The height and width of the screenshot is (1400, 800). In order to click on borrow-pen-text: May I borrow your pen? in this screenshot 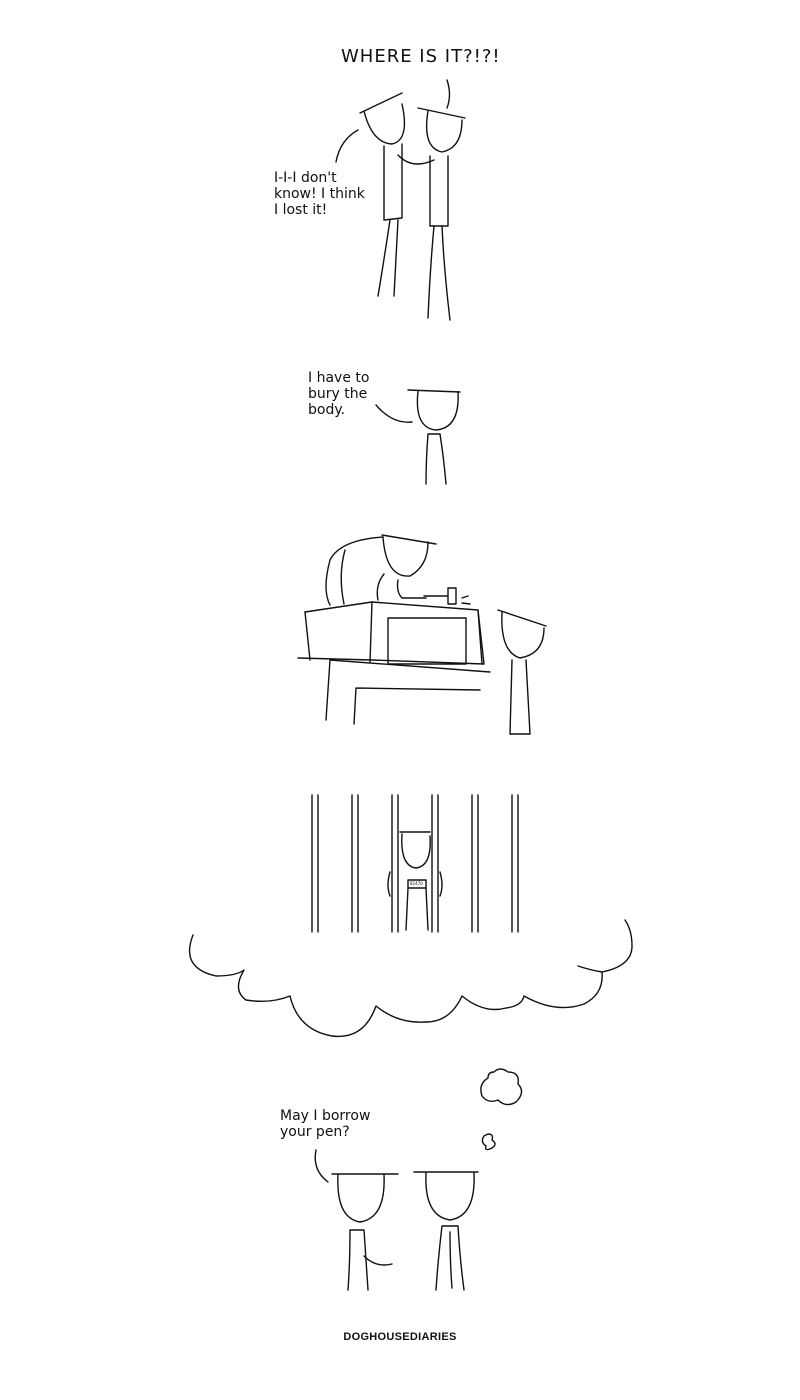, I will do `click(325, 1124)`.